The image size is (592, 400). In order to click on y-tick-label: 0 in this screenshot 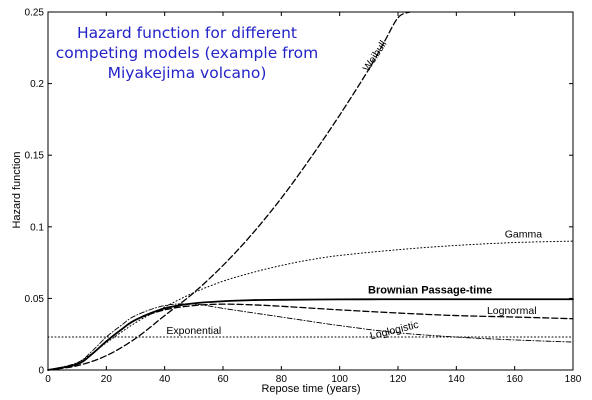, I will do `click(41, 371)`.